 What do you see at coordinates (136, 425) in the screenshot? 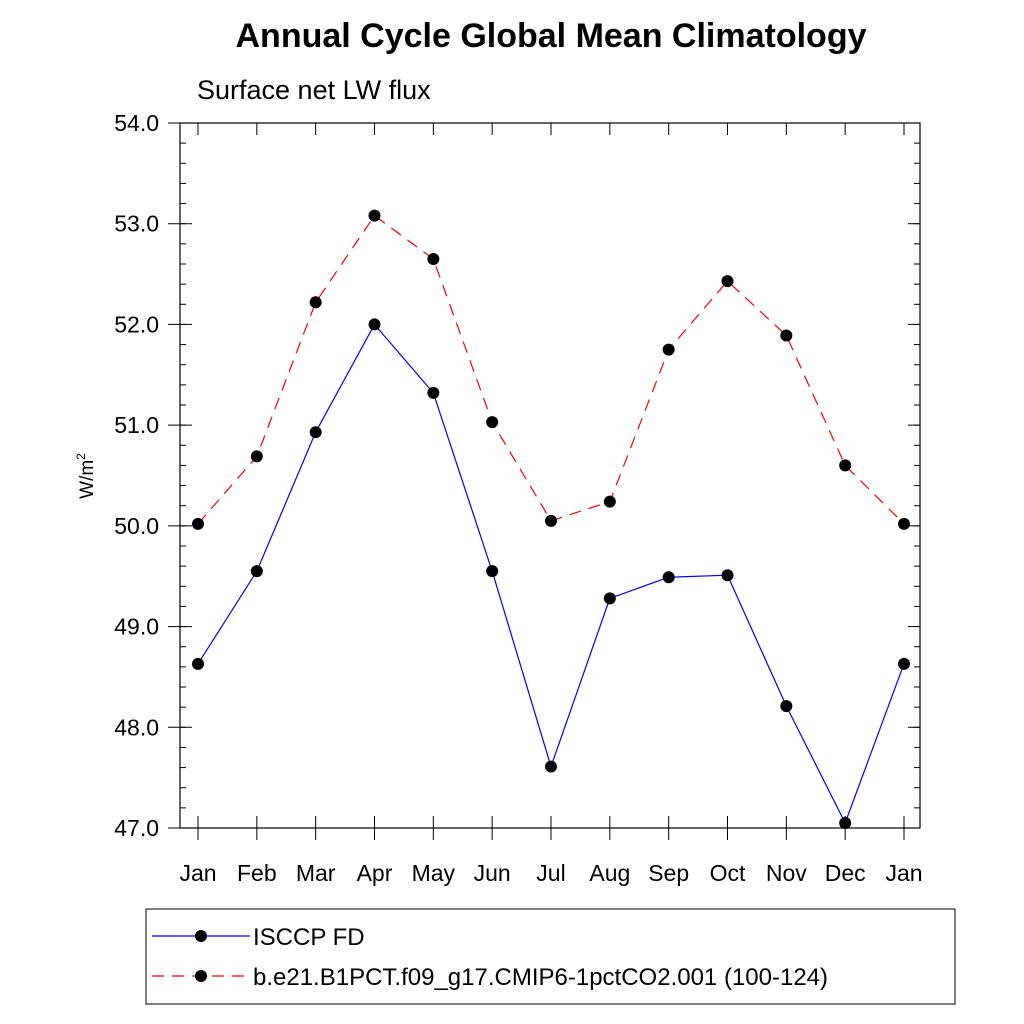
I see `y-tick-label: 51.0` at bounding box center [136, 425].